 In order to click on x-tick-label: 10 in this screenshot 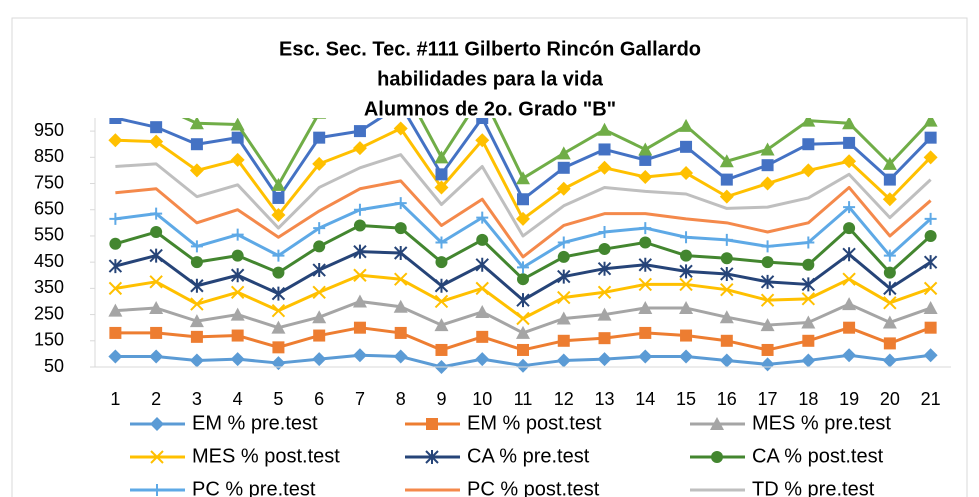, I will do `click(482, 399)`.